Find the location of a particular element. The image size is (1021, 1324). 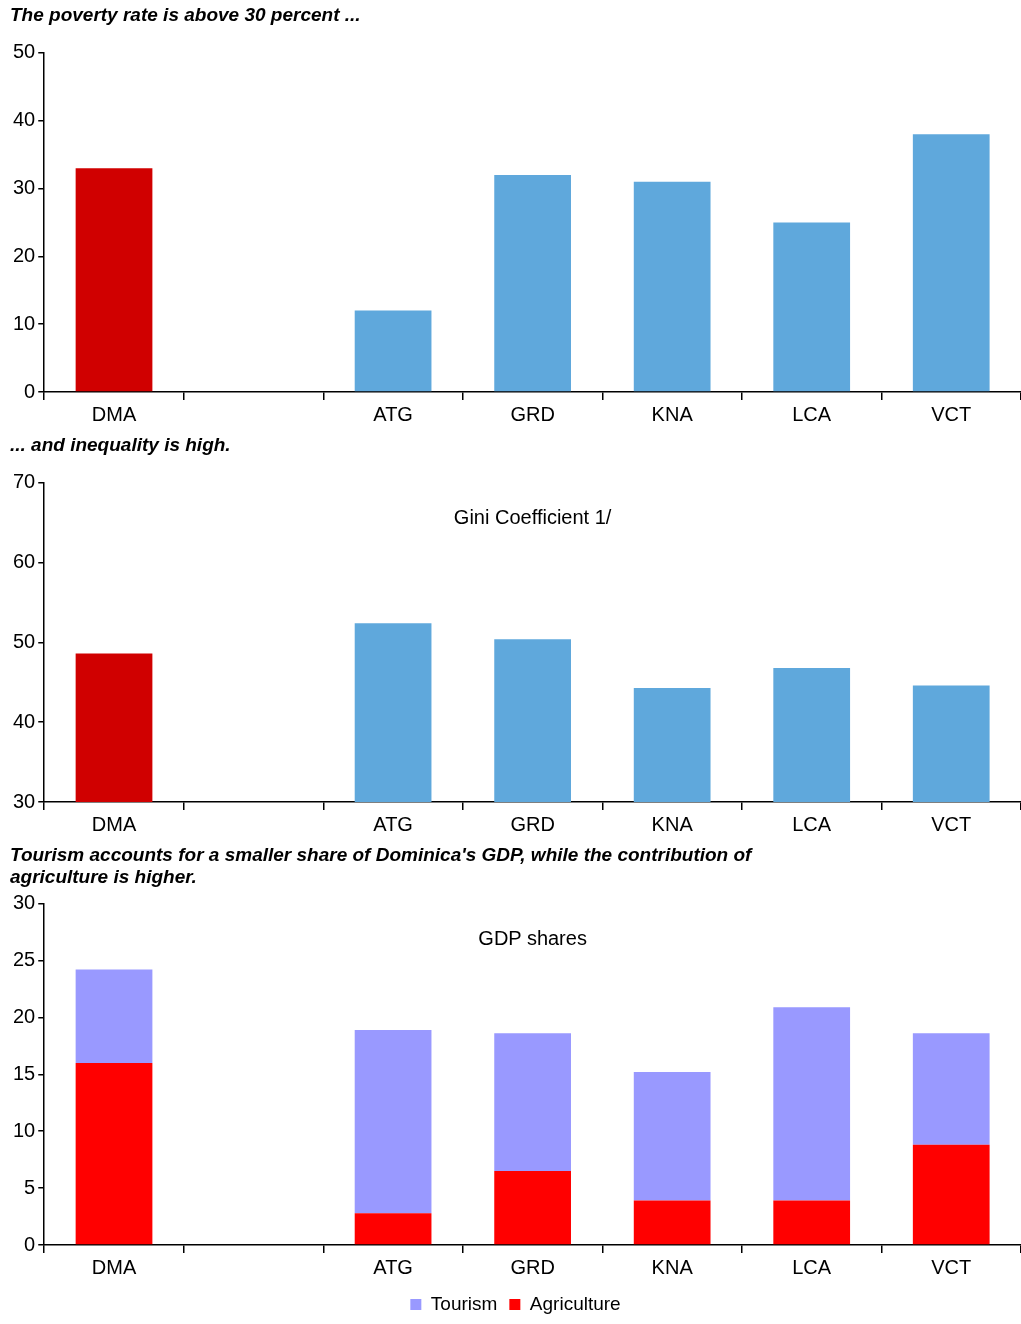

text: GDP shares is located at coordinates (532, 938).